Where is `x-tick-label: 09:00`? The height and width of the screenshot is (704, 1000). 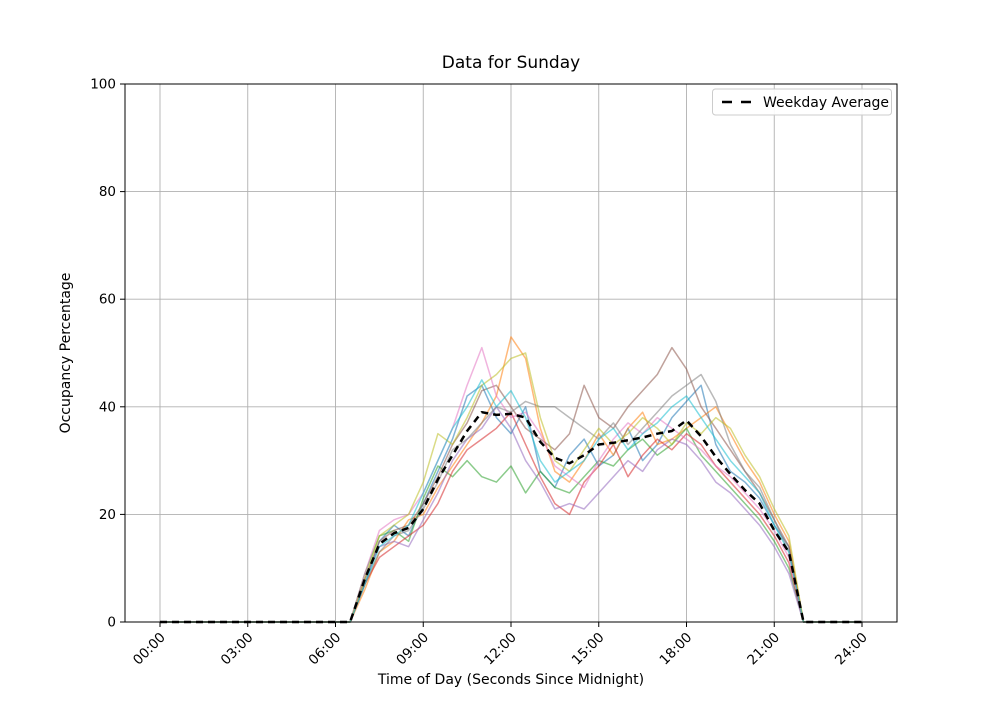 x-tick-label: 09:00 is located at coordinates (412, 649).